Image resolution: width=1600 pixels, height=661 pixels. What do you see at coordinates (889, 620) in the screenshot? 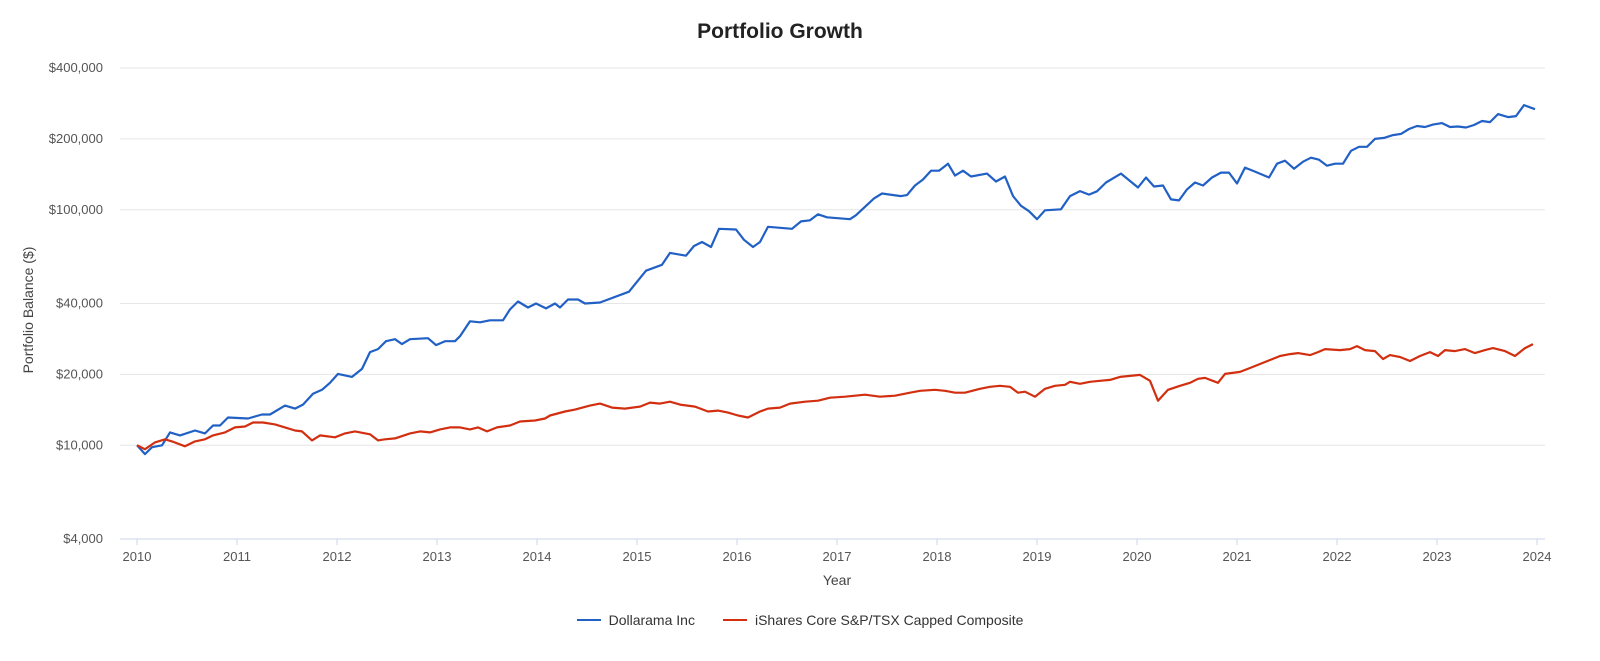
I see `legend-label: iShares Core S&P/TSX Capped Composite` at bounding box center [889, 620].